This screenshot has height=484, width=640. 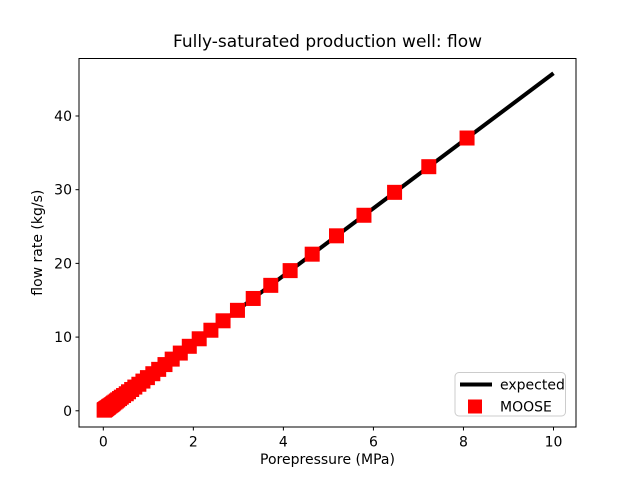 I want to click on x-tick-label: 0, so click(x=103, y=443).